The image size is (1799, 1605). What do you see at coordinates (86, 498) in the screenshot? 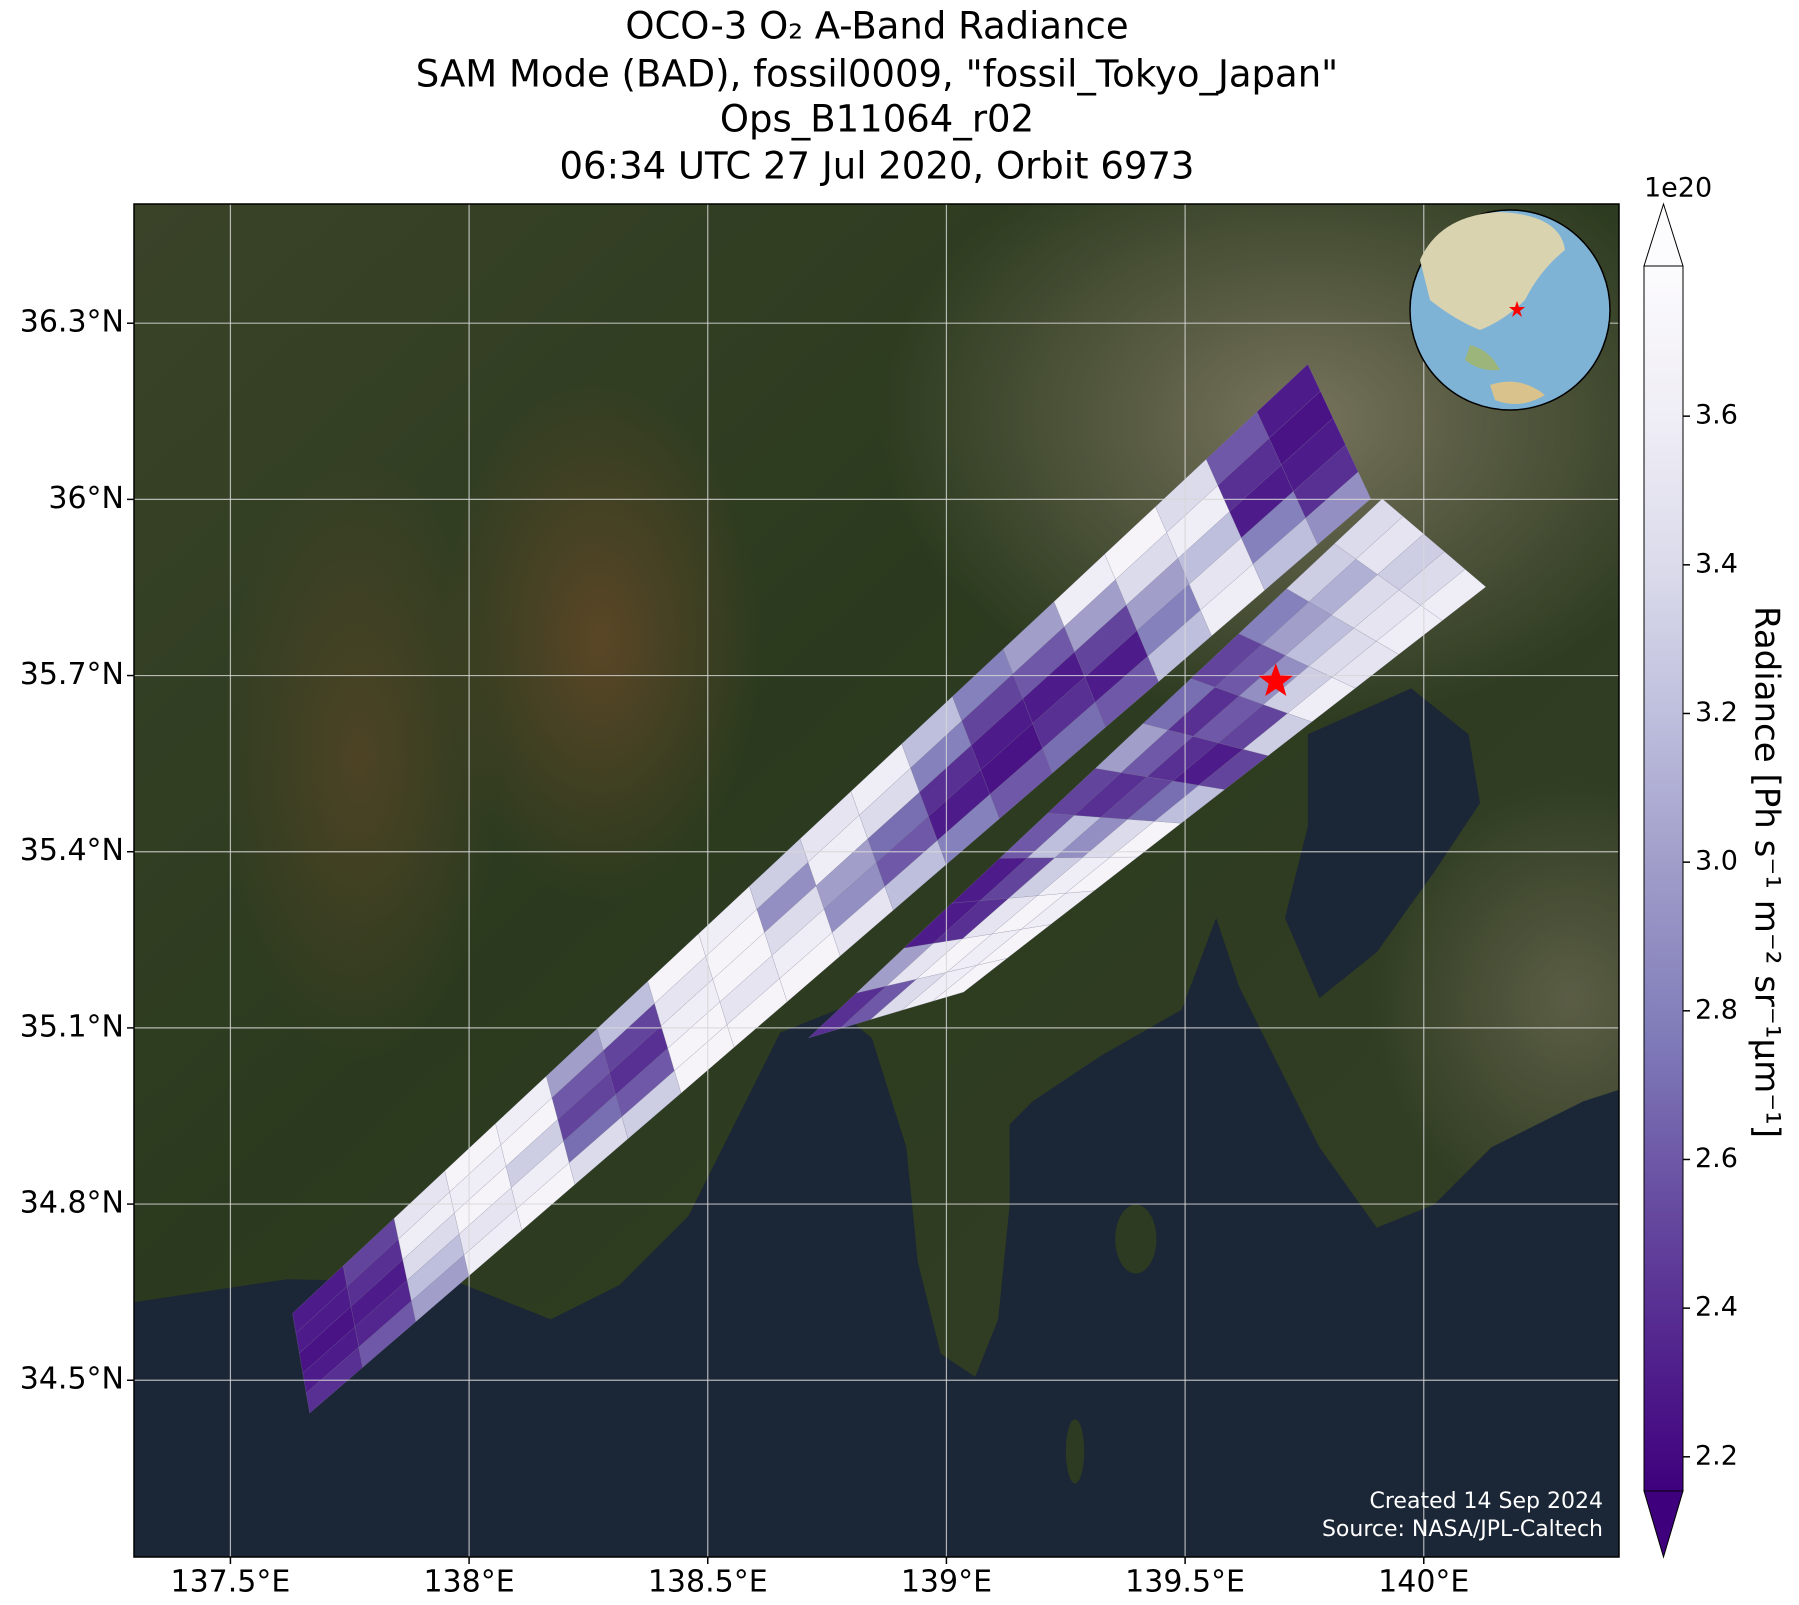
I see `y-tick-label: 36°N` at bounding box center [86, 498].